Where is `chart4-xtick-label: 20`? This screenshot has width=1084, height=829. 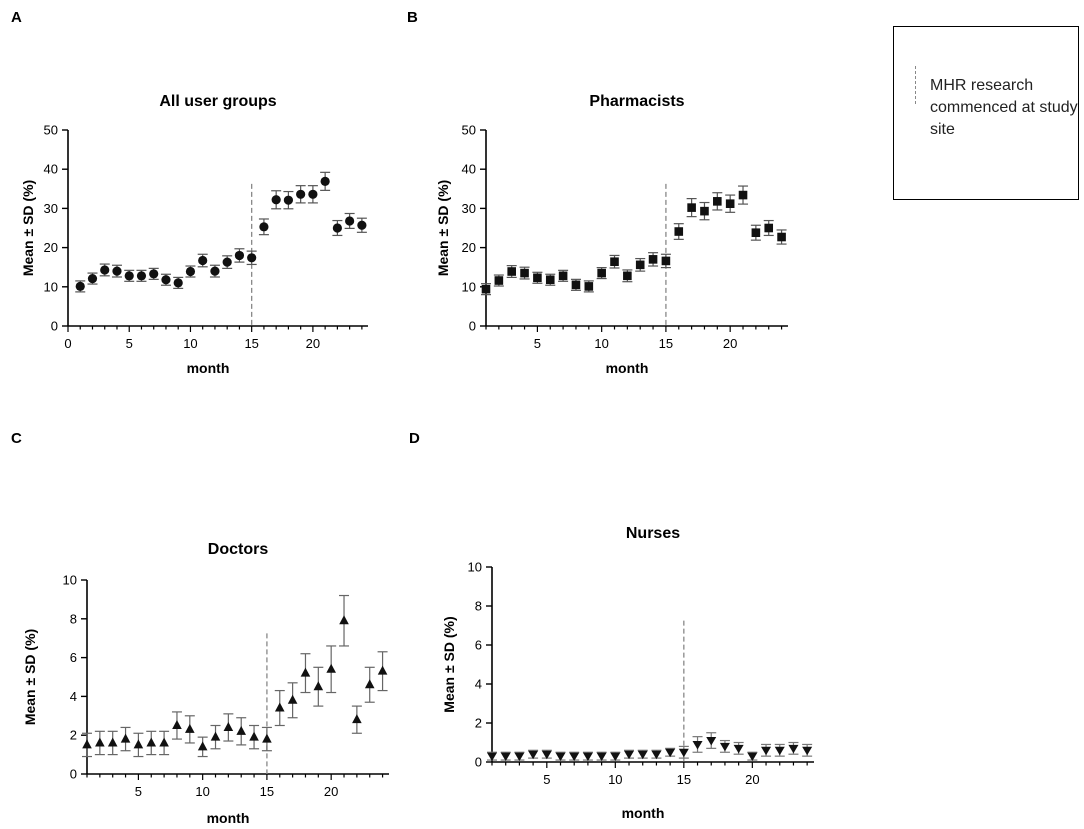 chart4-xtick-label: 20 is located at coordinates (752, 779).